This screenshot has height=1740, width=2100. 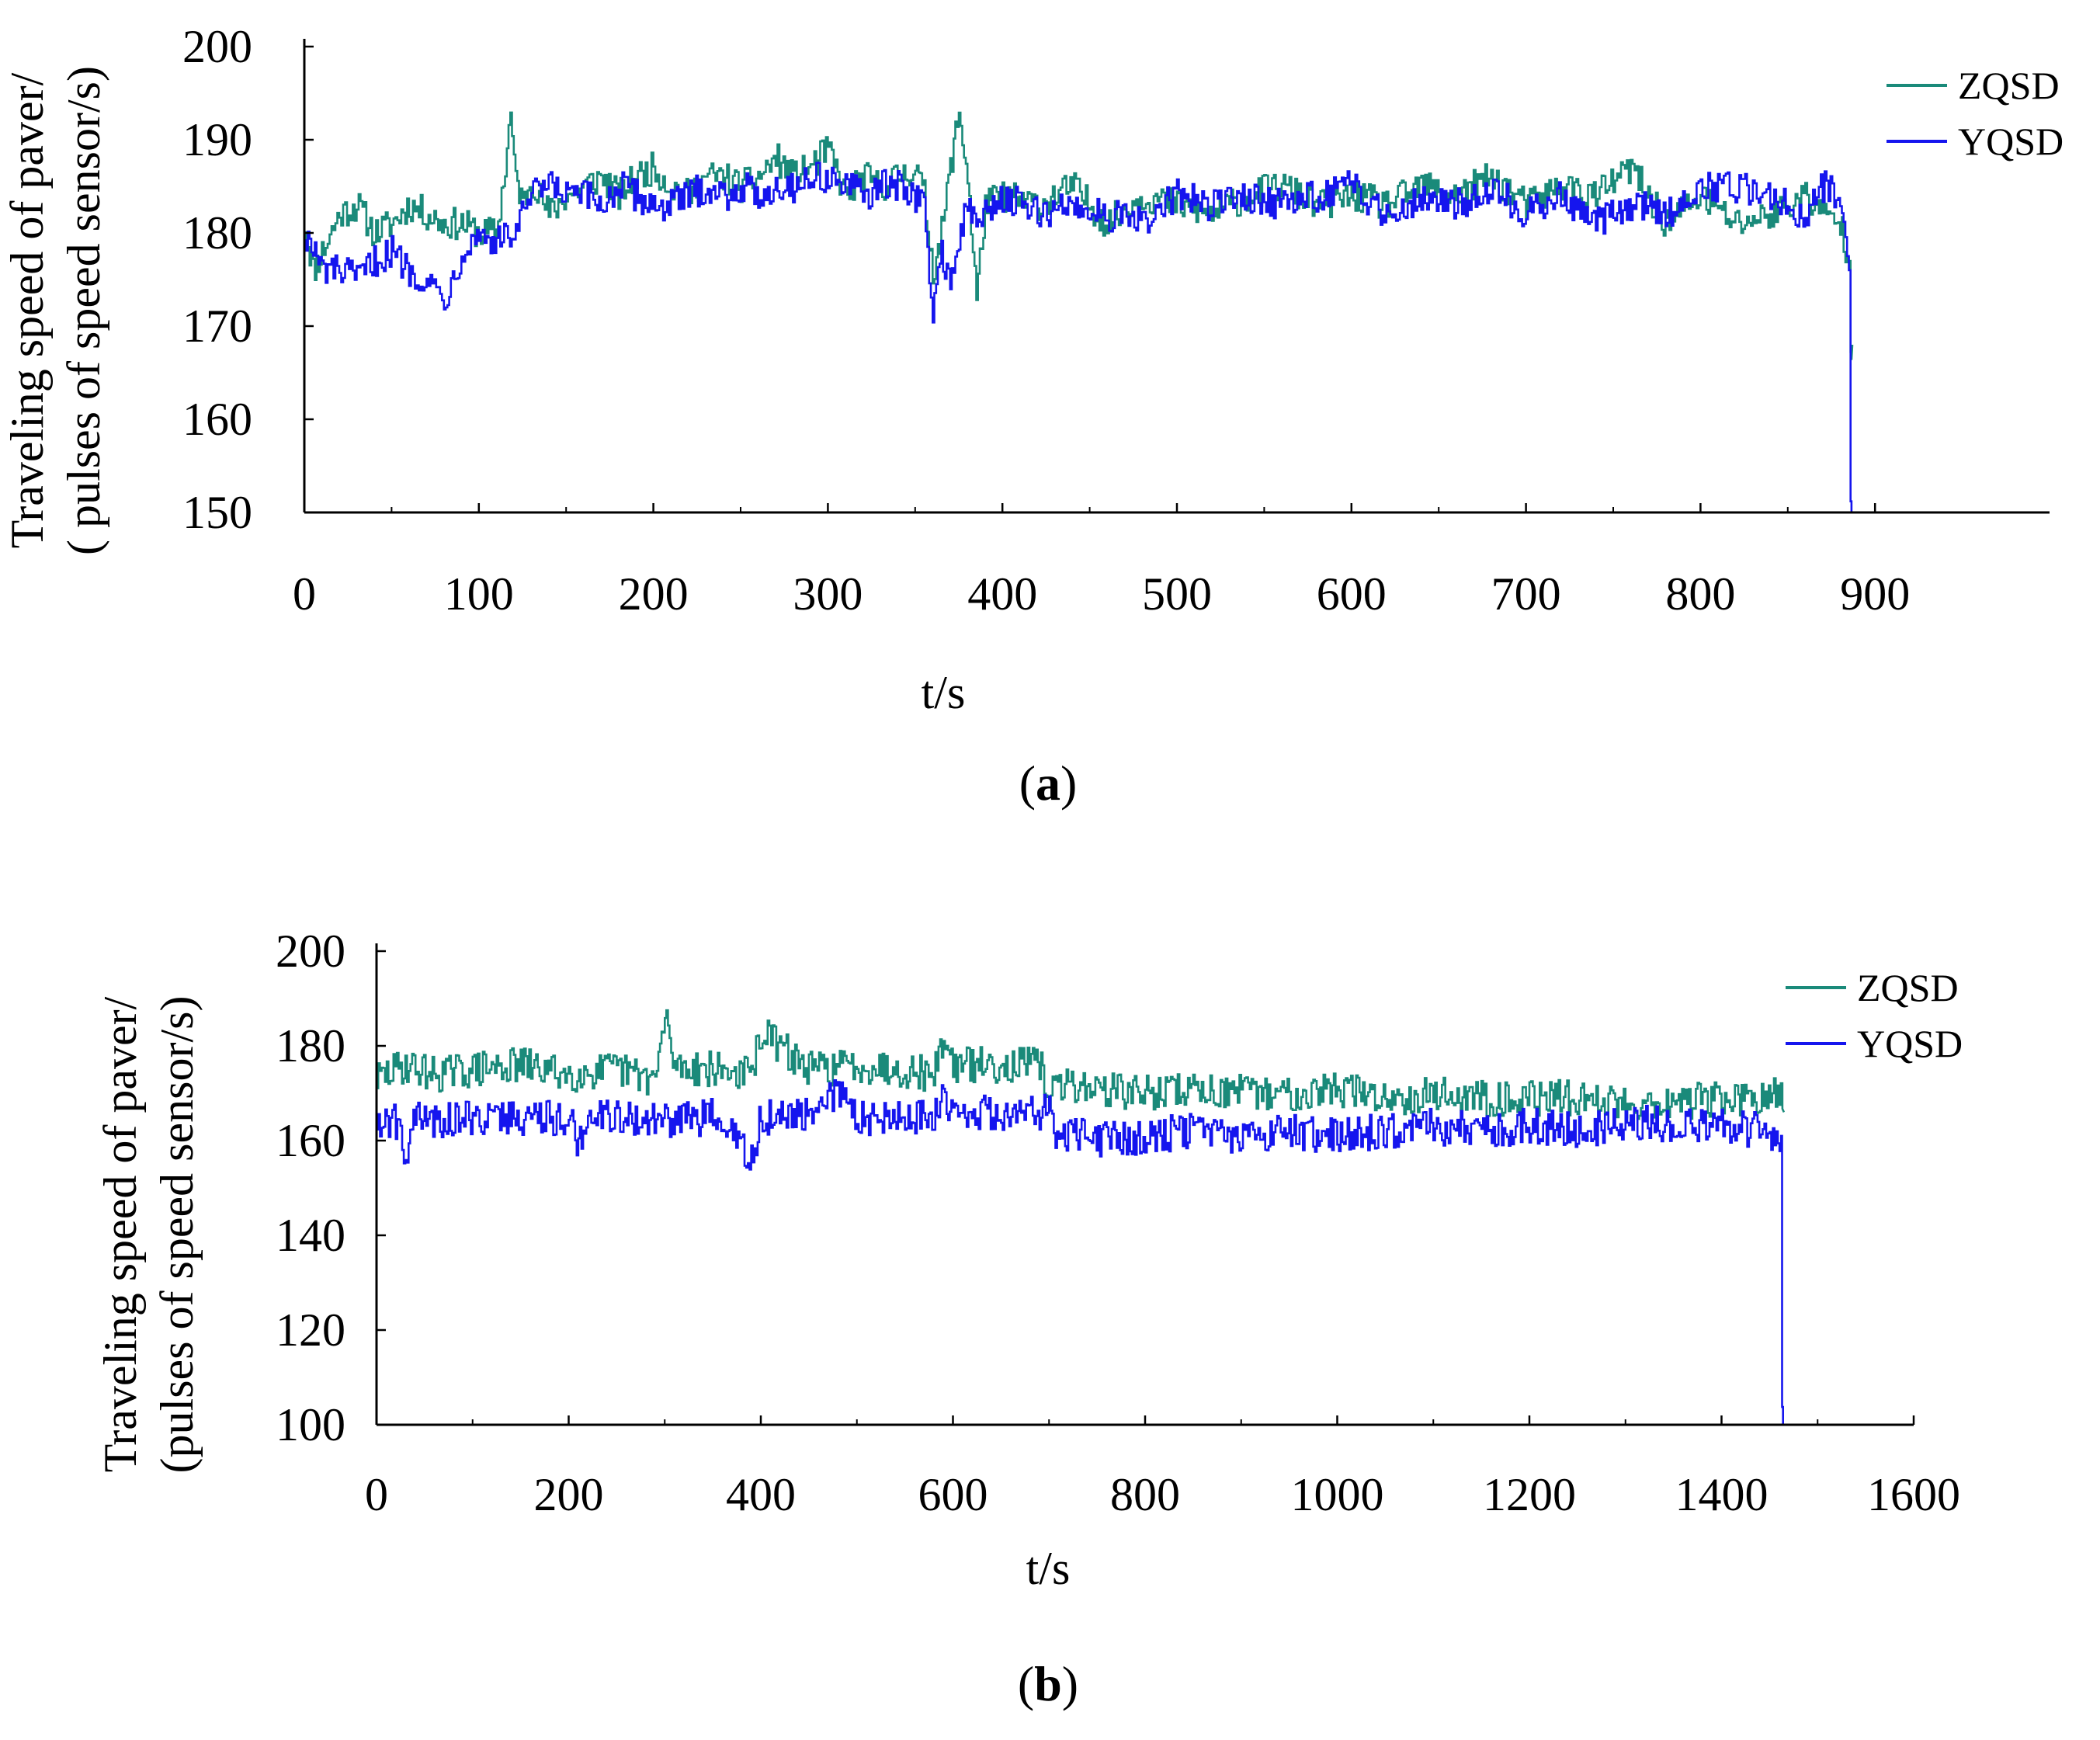 I want to click on y-tick-label: 140, so click(x=310, y=1235).